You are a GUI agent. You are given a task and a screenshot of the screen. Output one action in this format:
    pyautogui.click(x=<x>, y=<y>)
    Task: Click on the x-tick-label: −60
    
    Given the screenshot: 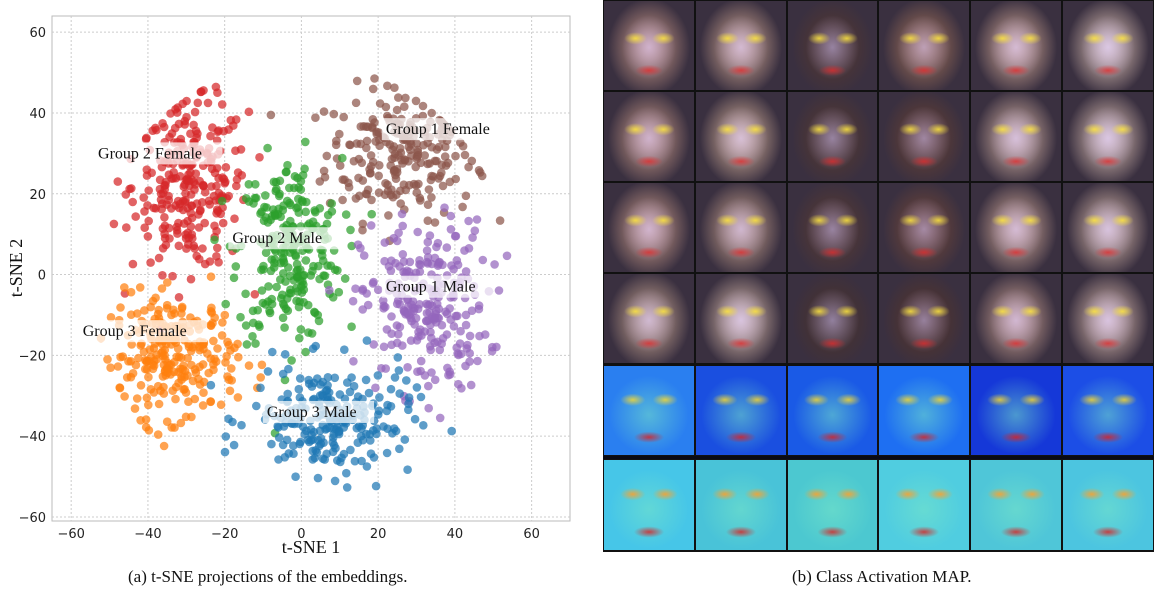 What is the action you would take?
    pyautogui.click(x=70, y=534)
    